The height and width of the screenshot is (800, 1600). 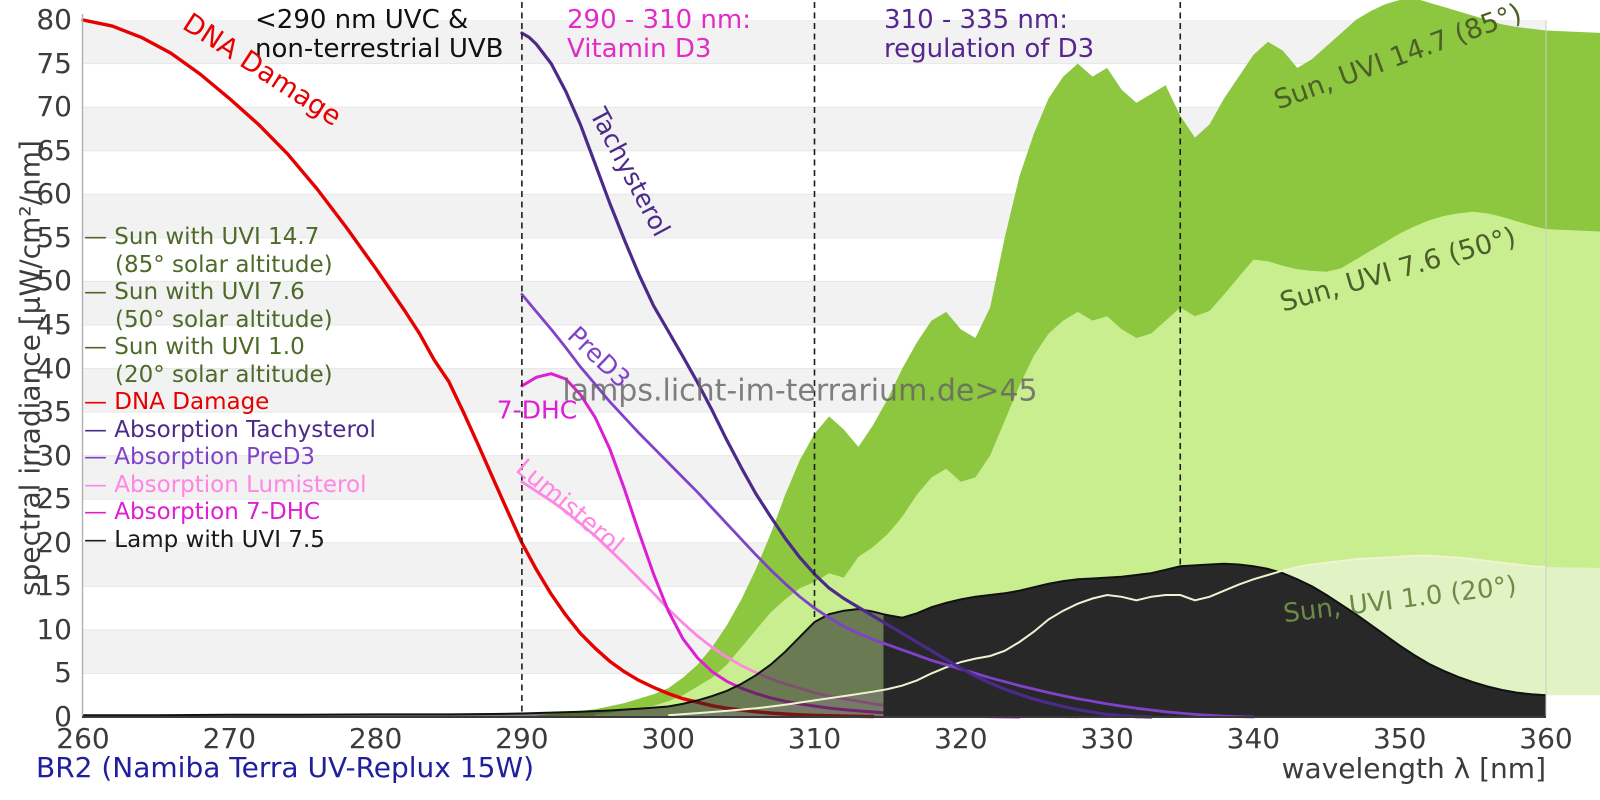 I want to click on y-tick-label: 50, so click(x=54, y=281).